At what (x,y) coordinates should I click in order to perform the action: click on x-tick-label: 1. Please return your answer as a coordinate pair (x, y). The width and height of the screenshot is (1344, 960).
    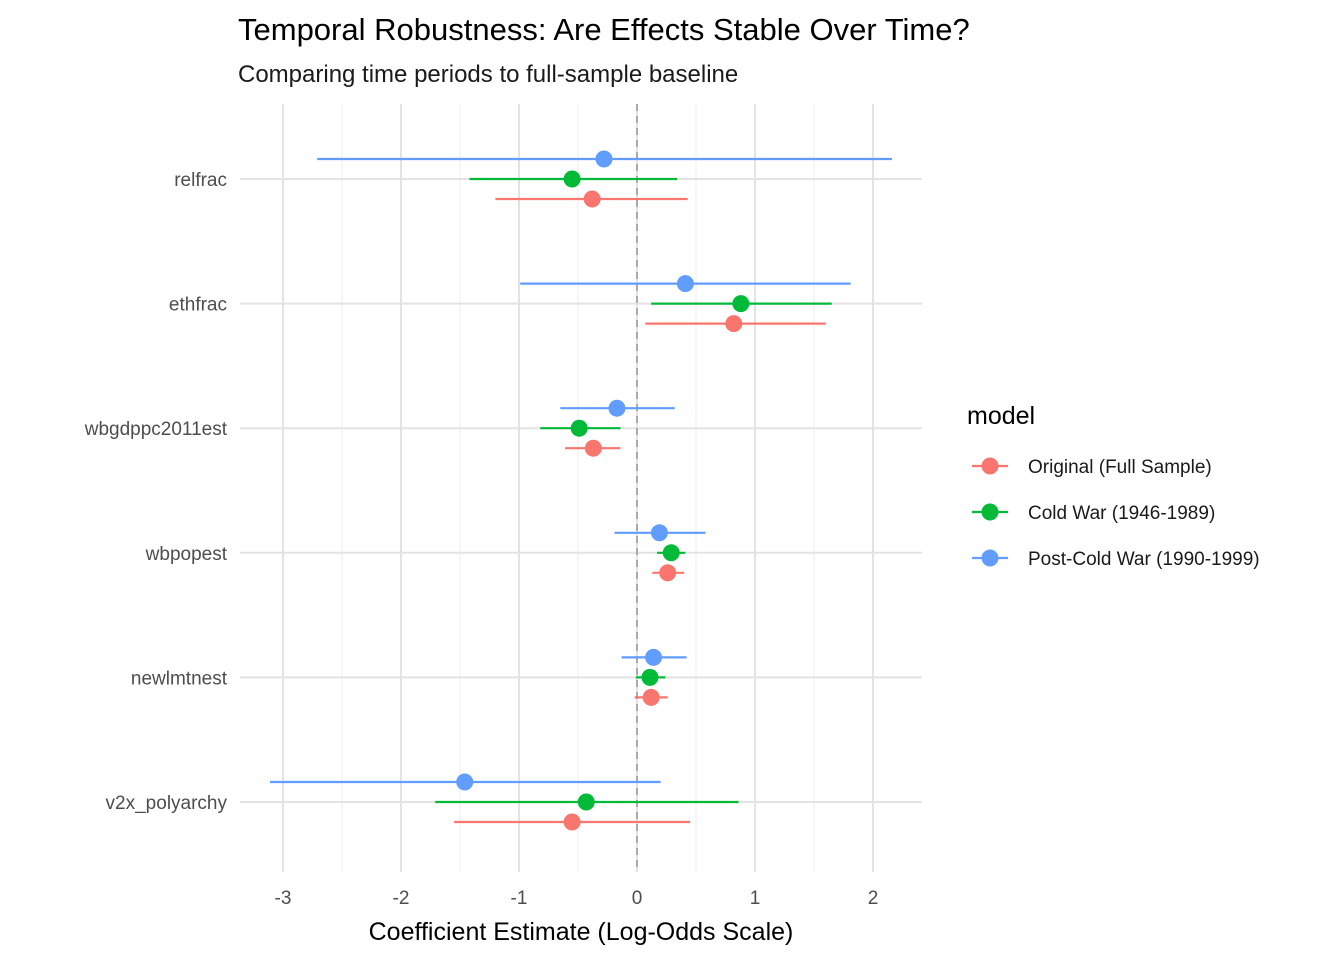
    Looking at the image, I should click on (755, 898).